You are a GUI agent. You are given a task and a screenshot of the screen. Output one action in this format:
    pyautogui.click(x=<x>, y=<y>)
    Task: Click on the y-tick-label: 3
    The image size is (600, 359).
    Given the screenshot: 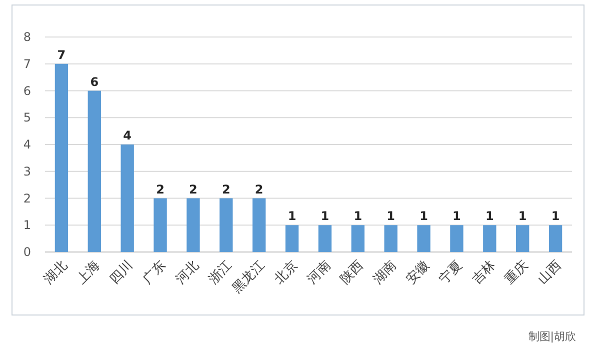 What is the action you would take?
    pyautogui.click(x=27, y=171)
    